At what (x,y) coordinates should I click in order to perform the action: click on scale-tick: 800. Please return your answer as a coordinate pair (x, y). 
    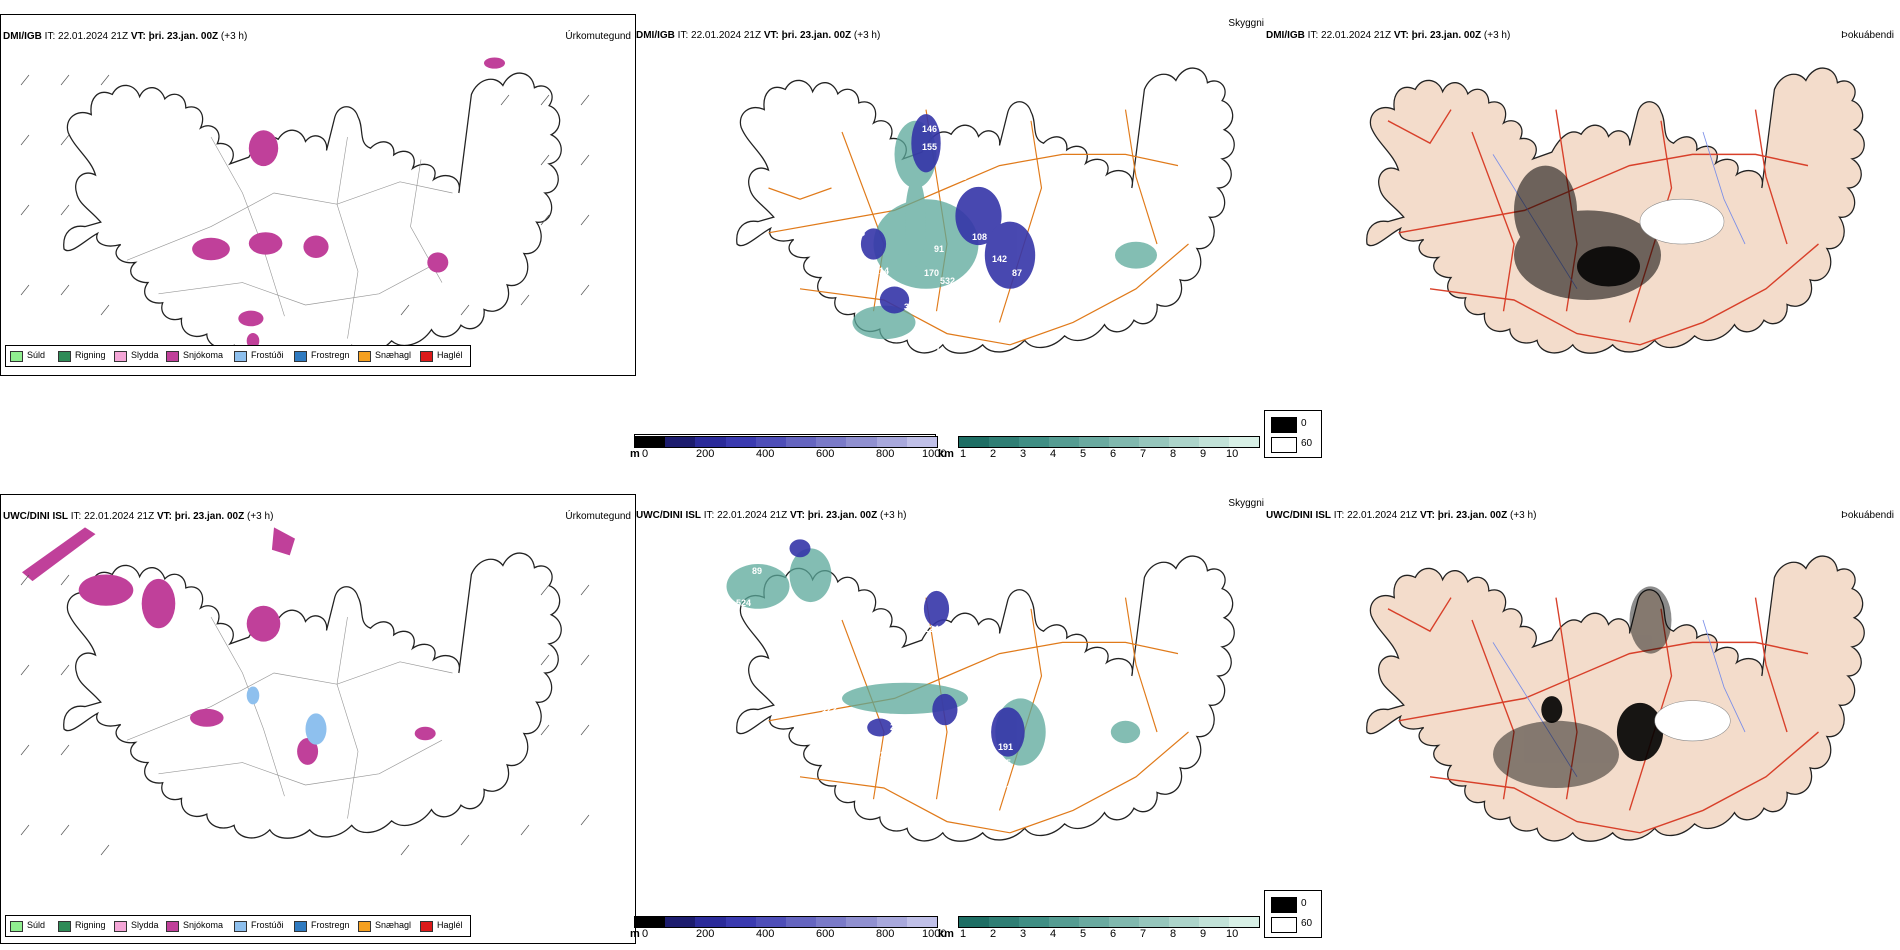
    Looking at the image, I should click on (885, 454).